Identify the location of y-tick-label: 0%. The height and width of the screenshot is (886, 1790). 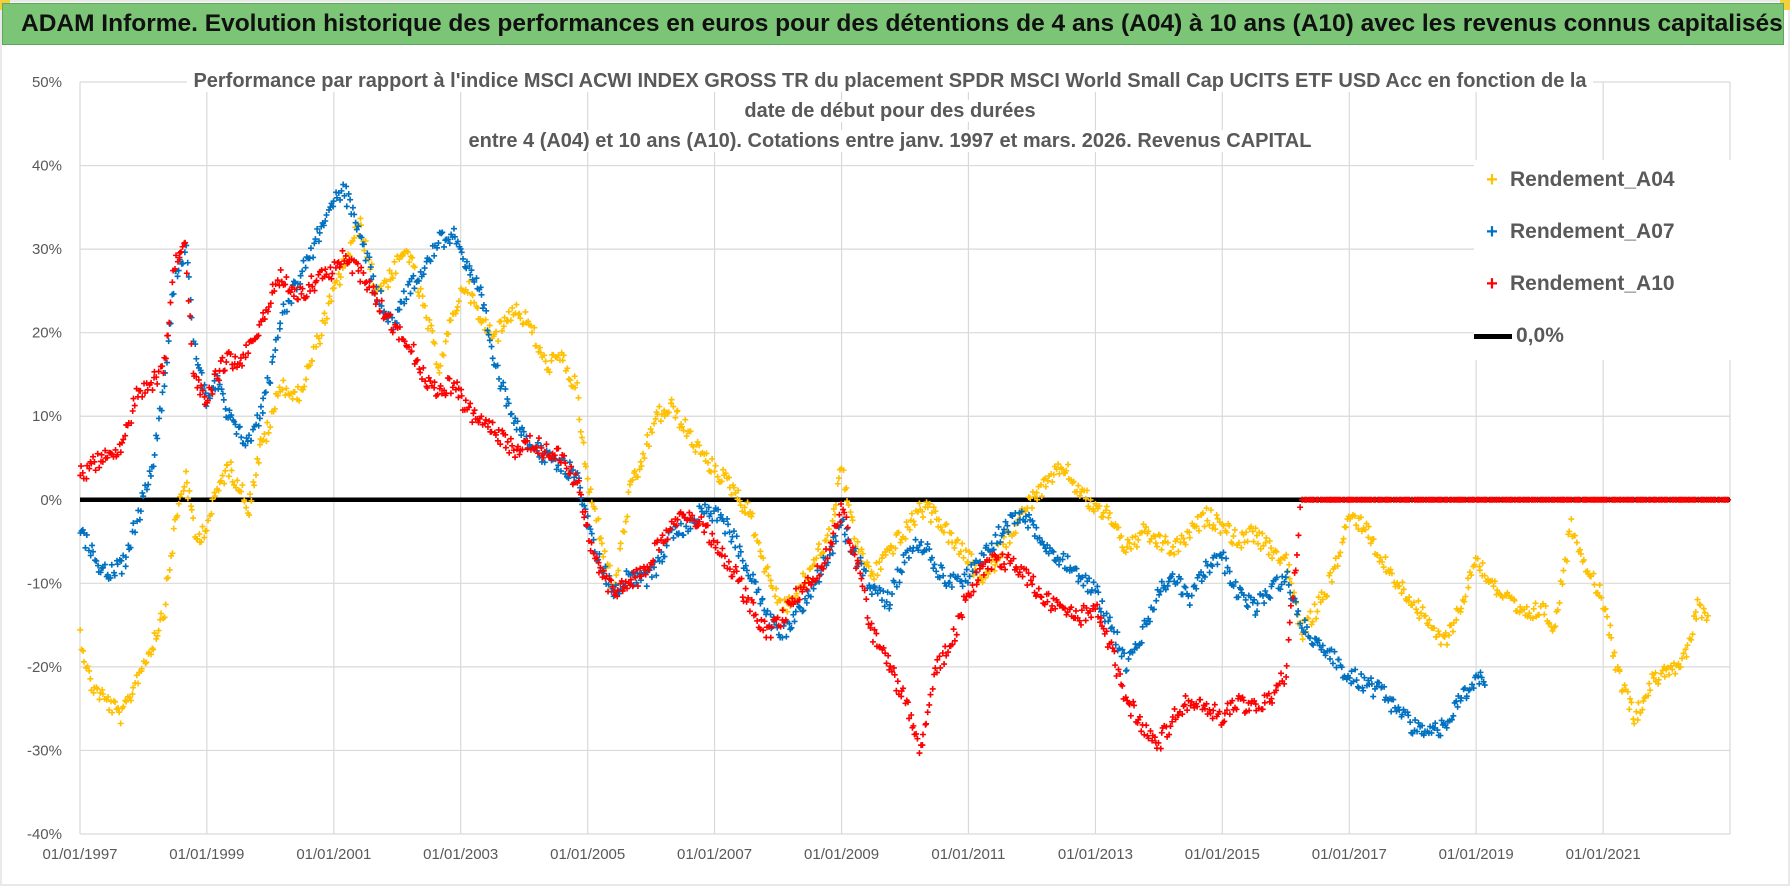
(51, 500).